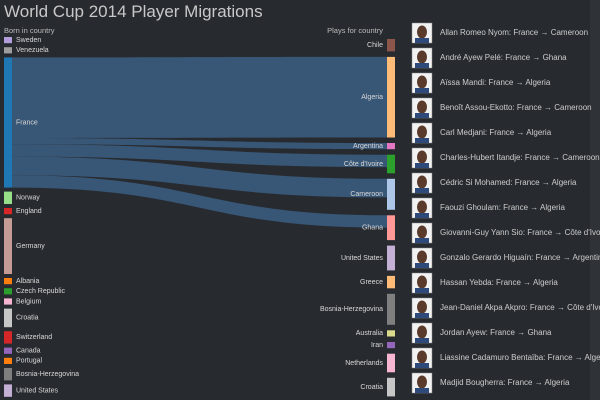  I want to click on target-label: Australia, so click(369, 333).